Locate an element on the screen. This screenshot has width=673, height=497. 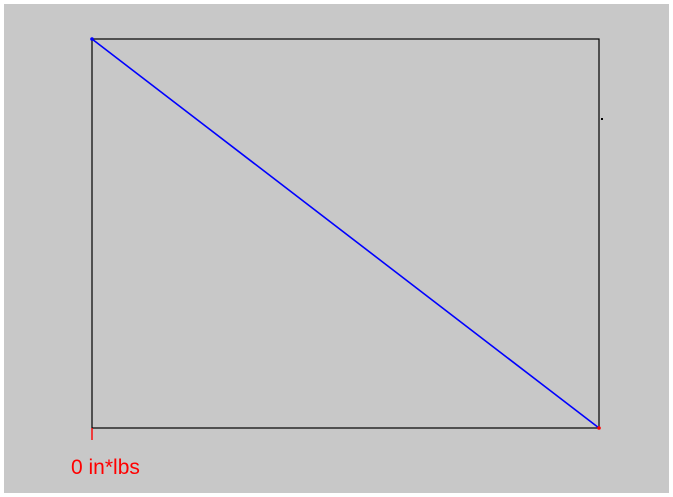
endpoint-marker-end is located at coordinates (599, 428).